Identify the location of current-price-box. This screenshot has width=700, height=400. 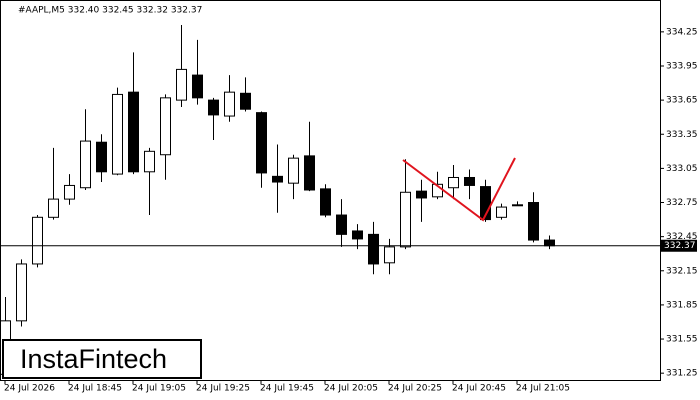
(679, 245).